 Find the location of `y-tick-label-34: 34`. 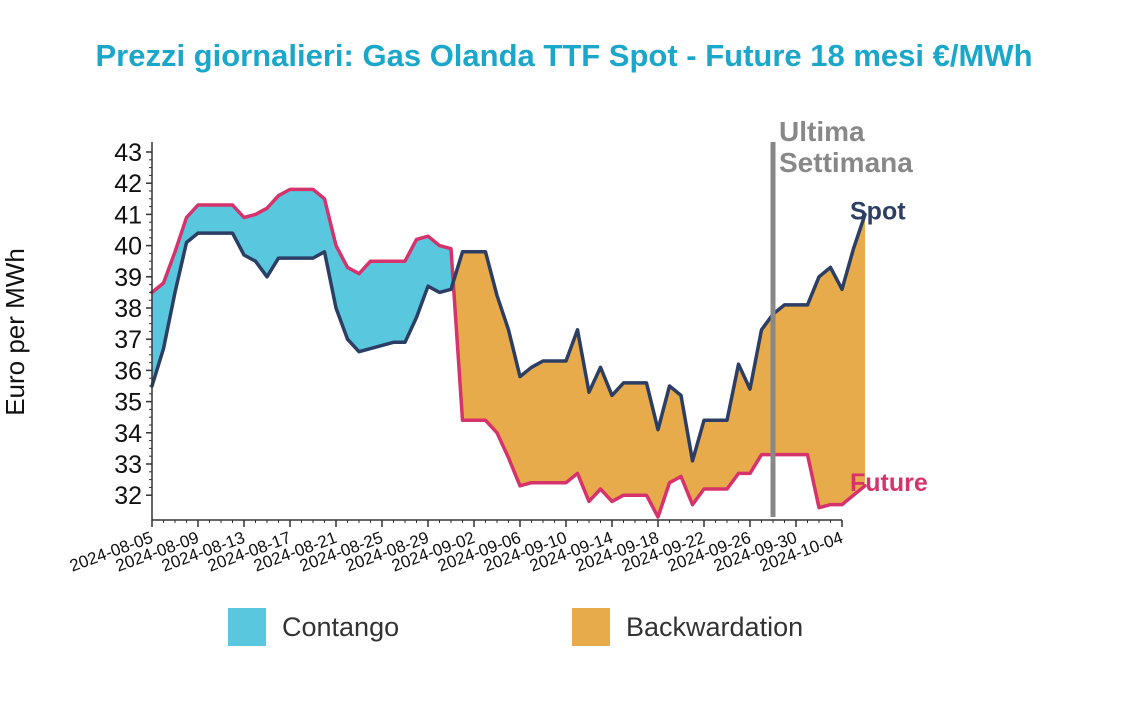

y-tick-label-34: 34 is located at coordinates (128, 434).